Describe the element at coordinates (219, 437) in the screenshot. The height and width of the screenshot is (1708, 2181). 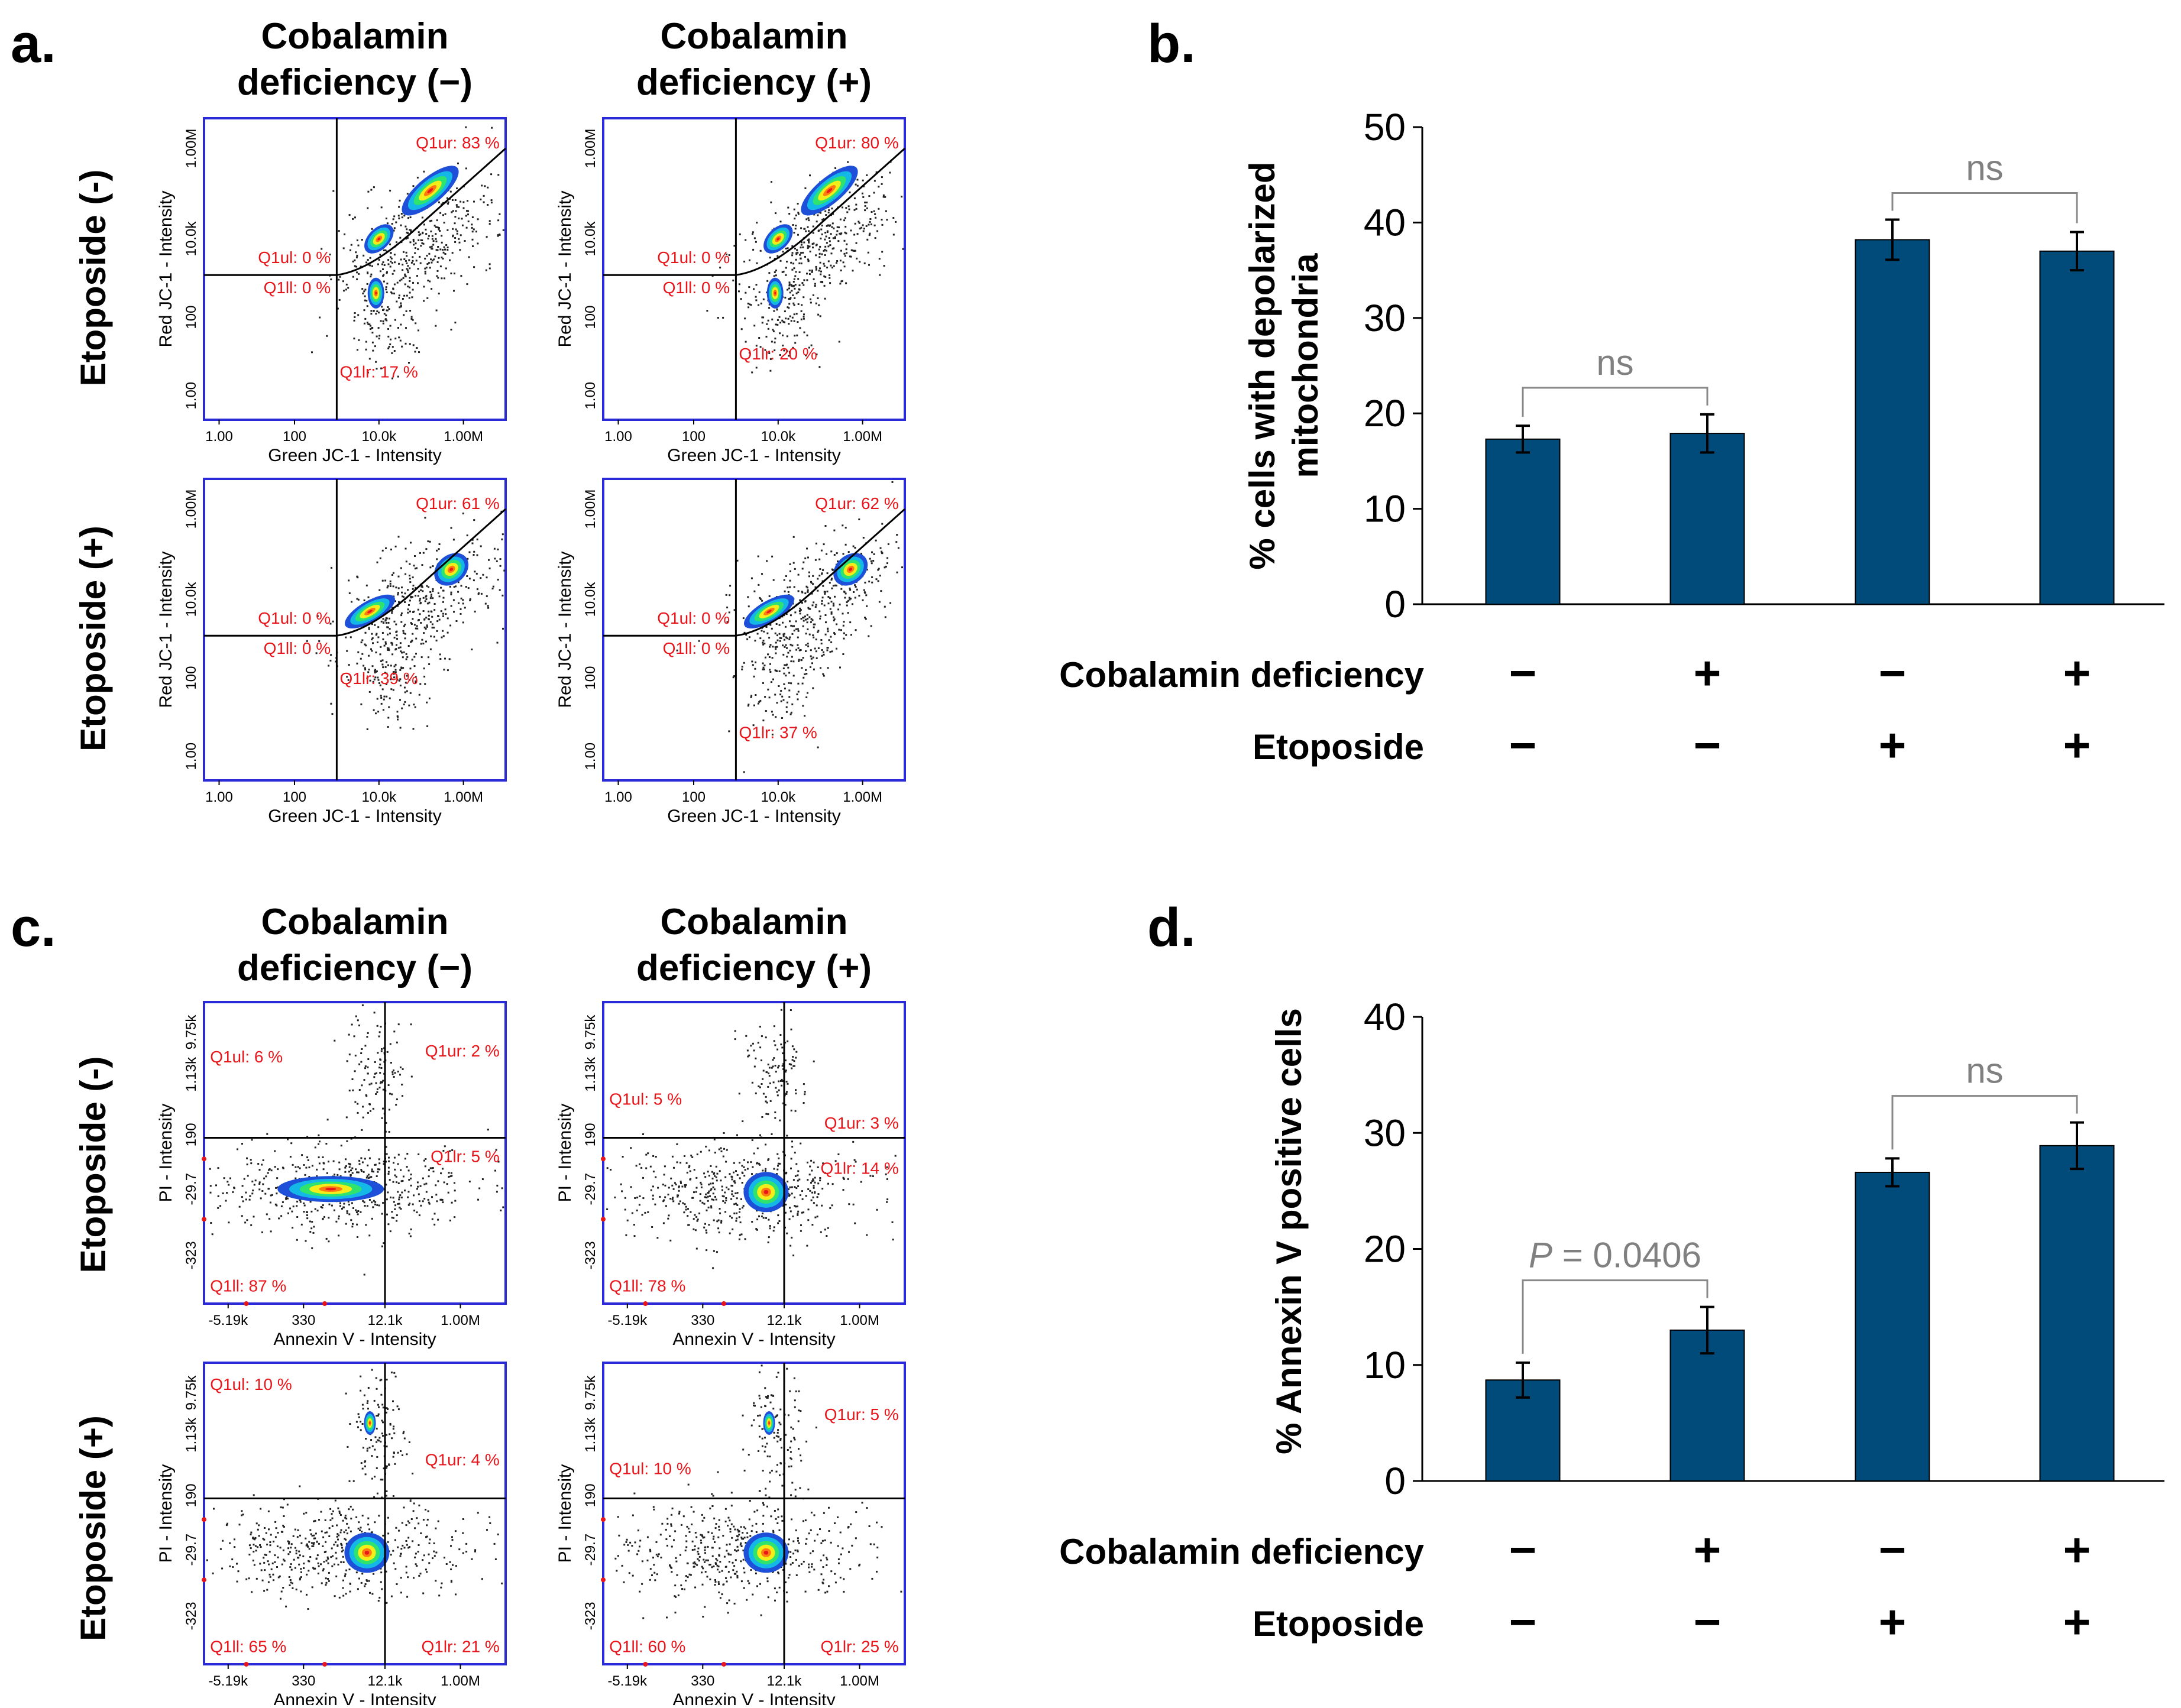
I see `jc1-x-tick-label: 1.00` at that location.